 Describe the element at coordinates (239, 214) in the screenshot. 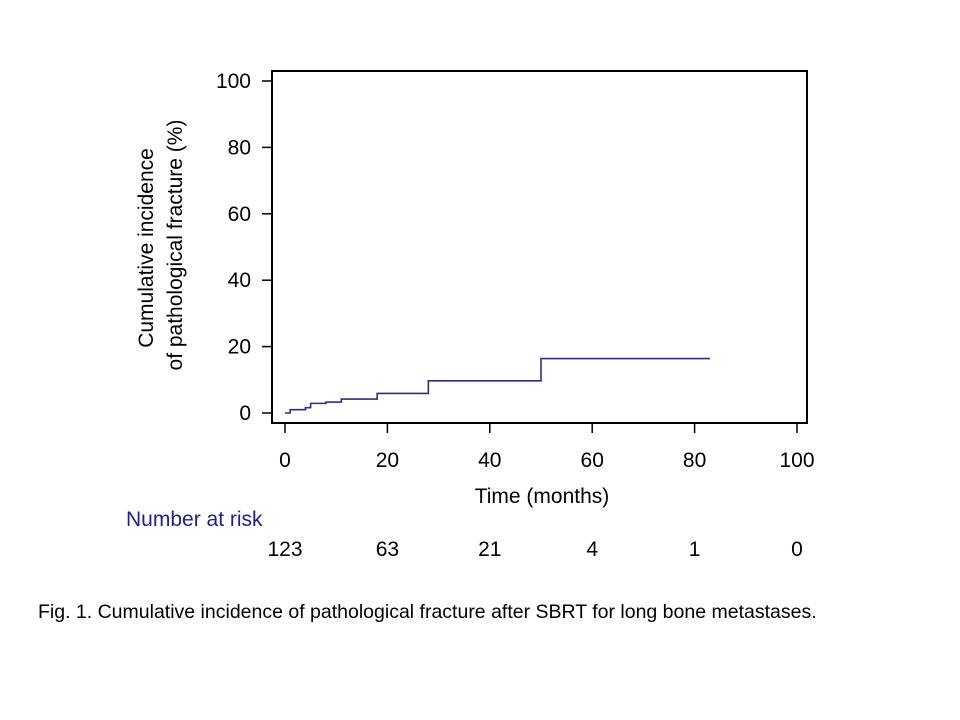

I see `y-tick-label: 60` at that location.